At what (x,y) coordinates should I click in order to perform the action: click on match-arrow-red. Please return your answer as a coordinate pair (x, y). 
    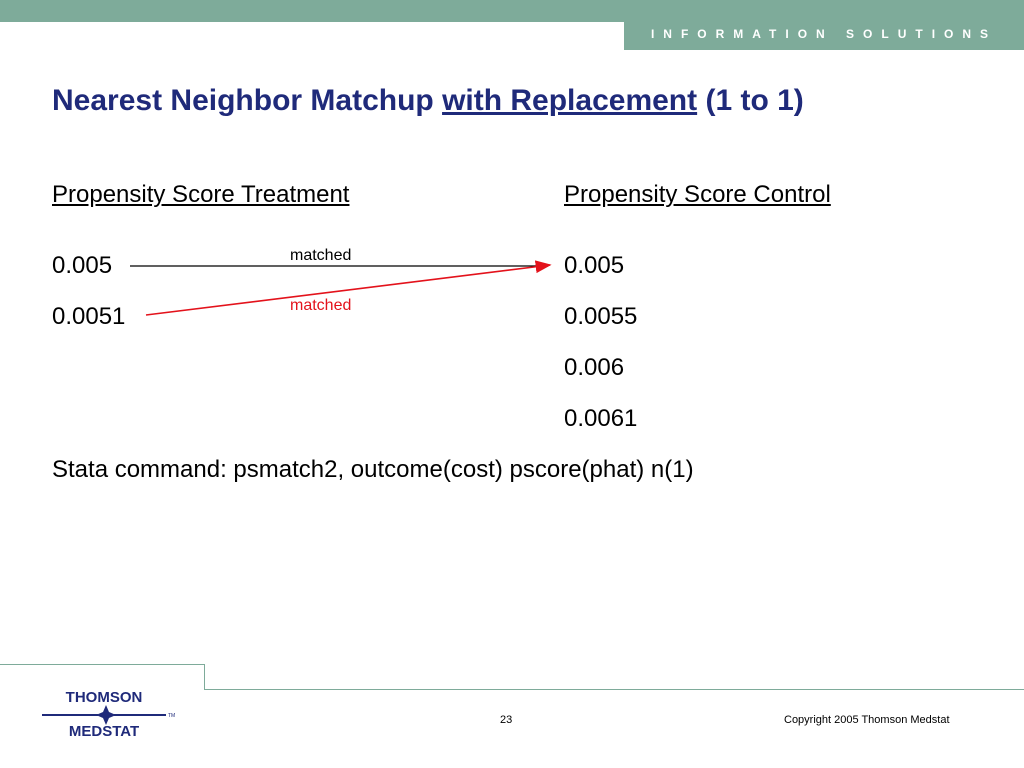
    Looking at the image, I should click on (348, 288).